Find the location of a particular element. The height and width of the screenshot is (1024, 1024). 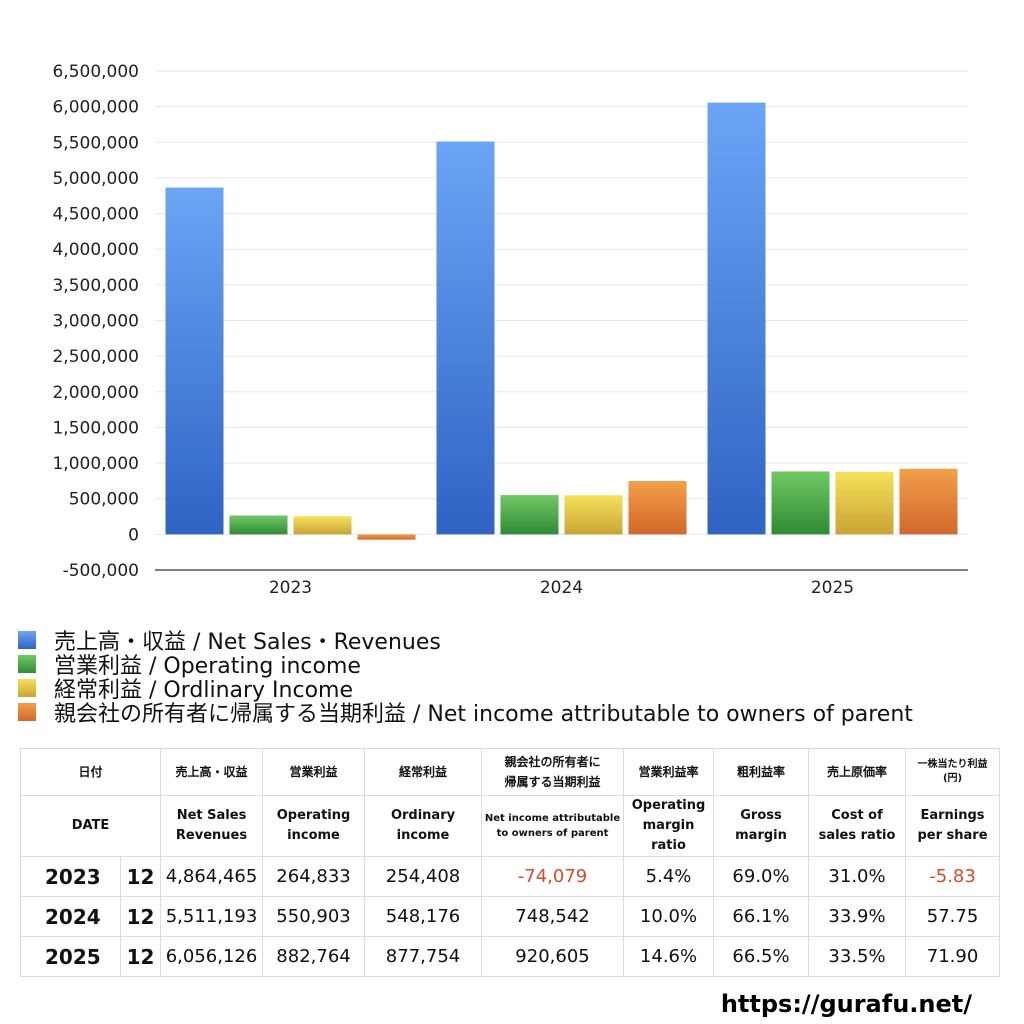

cell-year: 2024 is located at coordinates (70, 916).